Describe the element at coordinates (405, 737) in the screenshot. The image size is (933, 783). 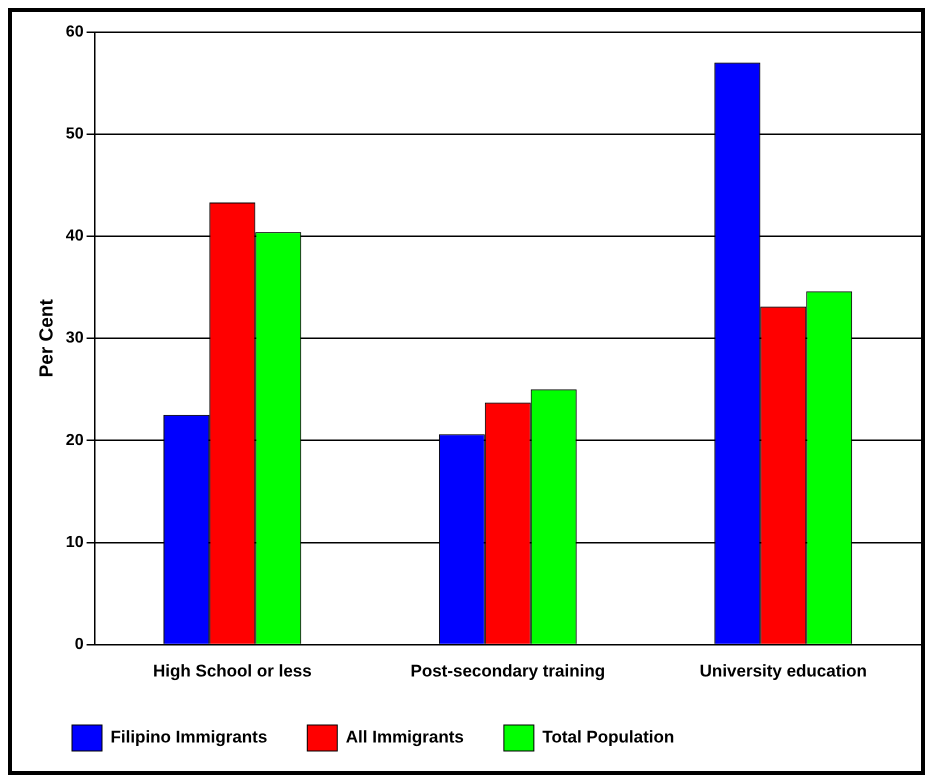
I see `legend-label: All Immigrants` at that location.